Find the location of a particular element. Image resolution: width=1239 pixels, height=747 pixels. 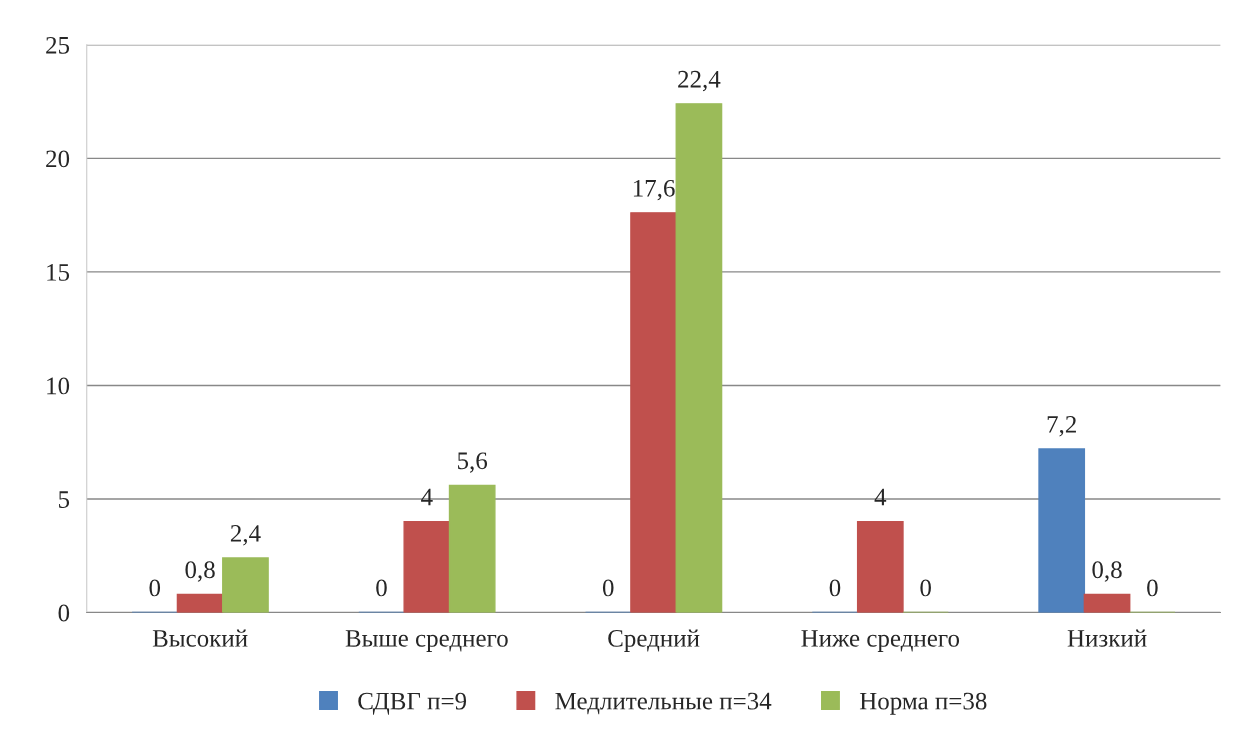

x-tick-label: Ниже среднего is located at coordinates (880, 641).